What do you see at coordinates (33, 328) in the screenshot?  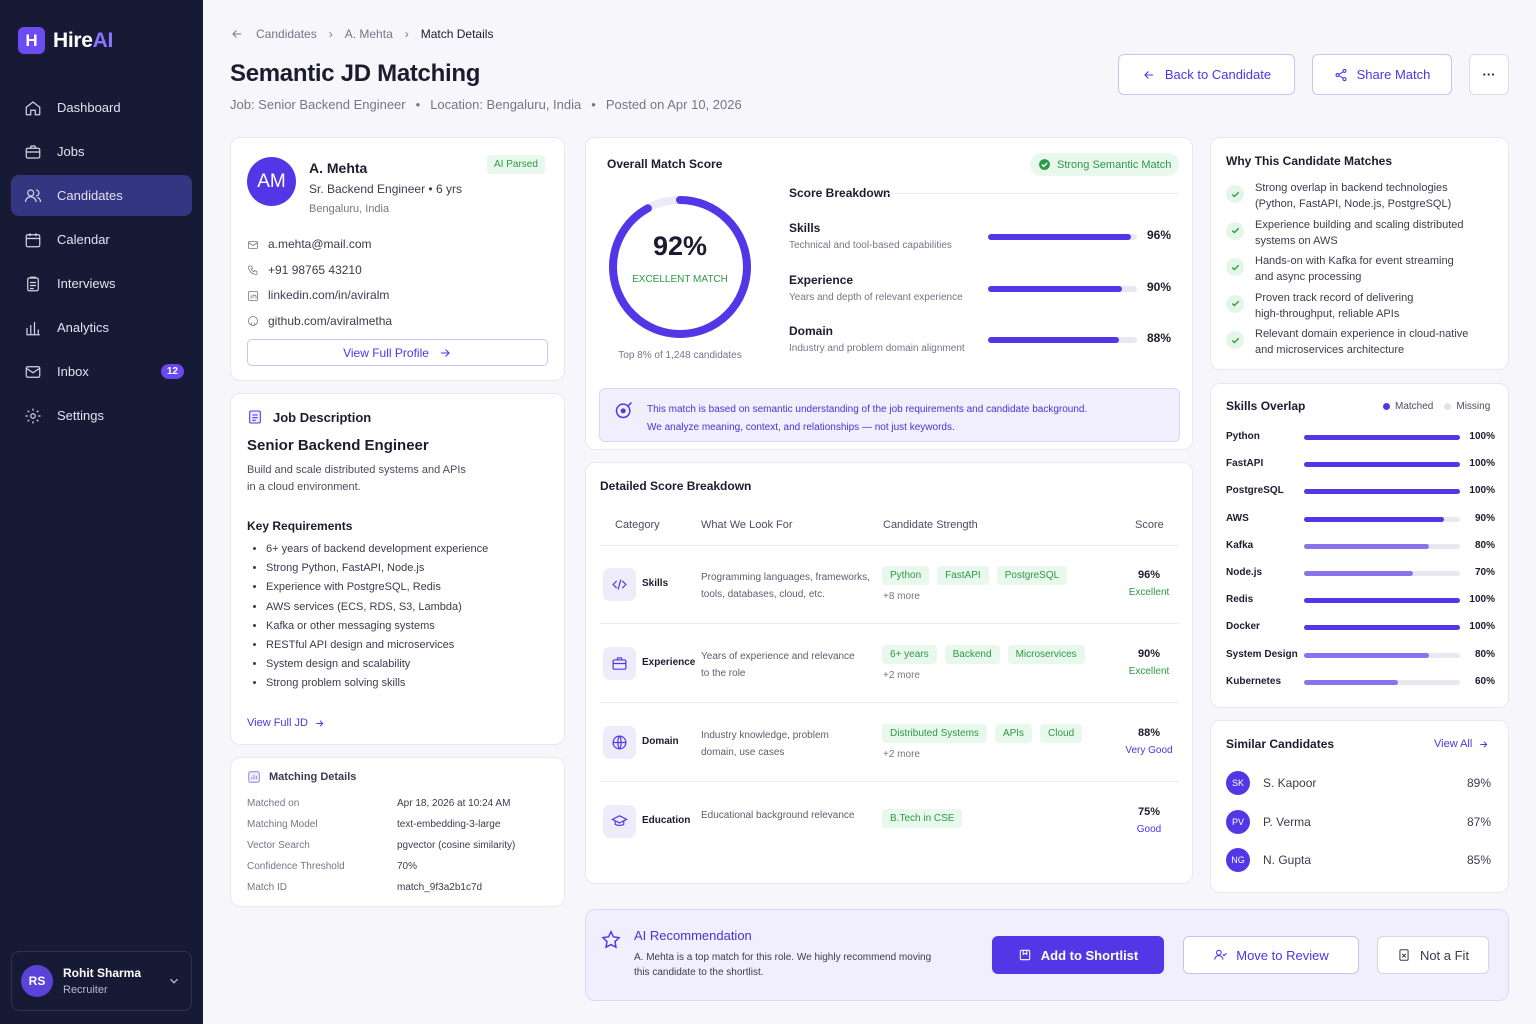 I see `bar-chart-icon` at bounding box center [33, 328].